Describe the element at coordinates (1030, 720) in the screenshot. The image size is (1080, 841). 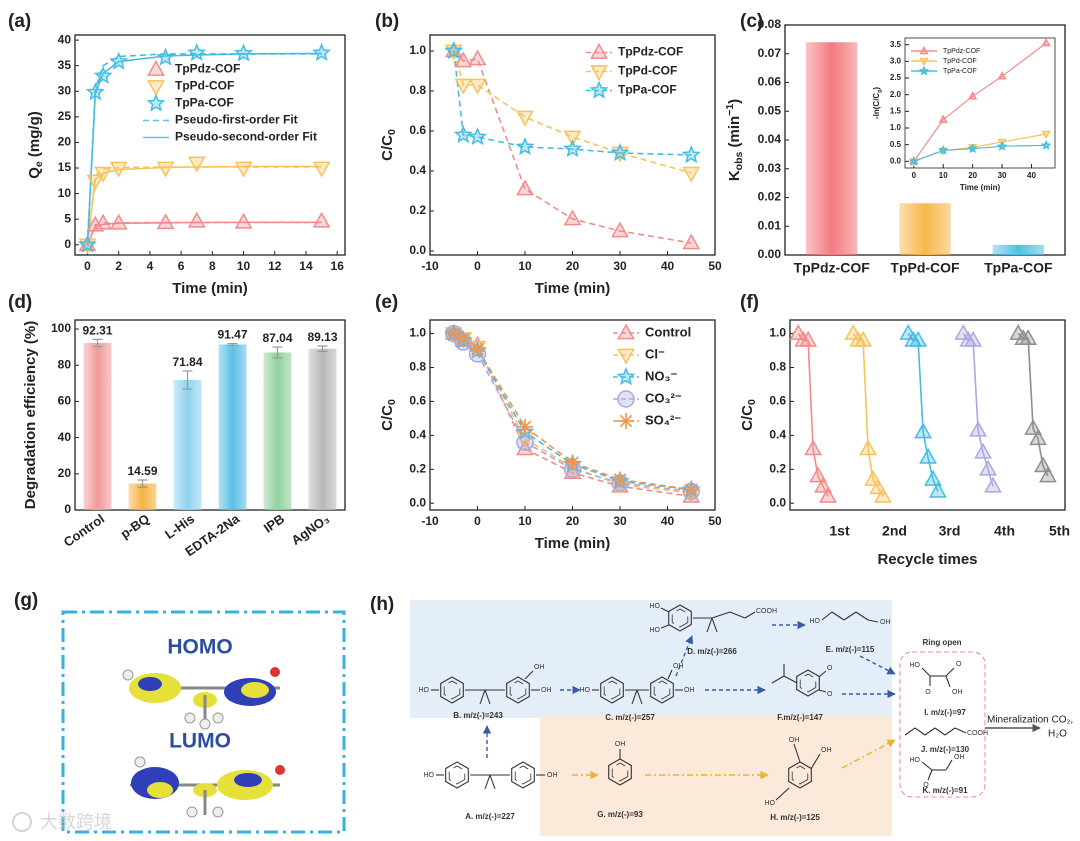
I see `mineralization-label: Mineralization CO₂,` at that location.